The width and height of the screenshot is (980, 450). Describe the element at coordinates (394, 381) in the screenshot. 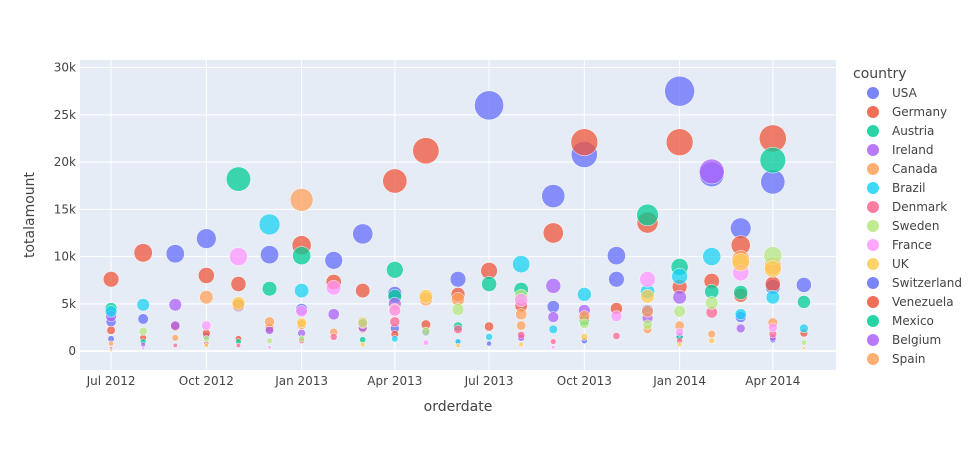

I see `x-tick-label: Apr 2013` at that location.